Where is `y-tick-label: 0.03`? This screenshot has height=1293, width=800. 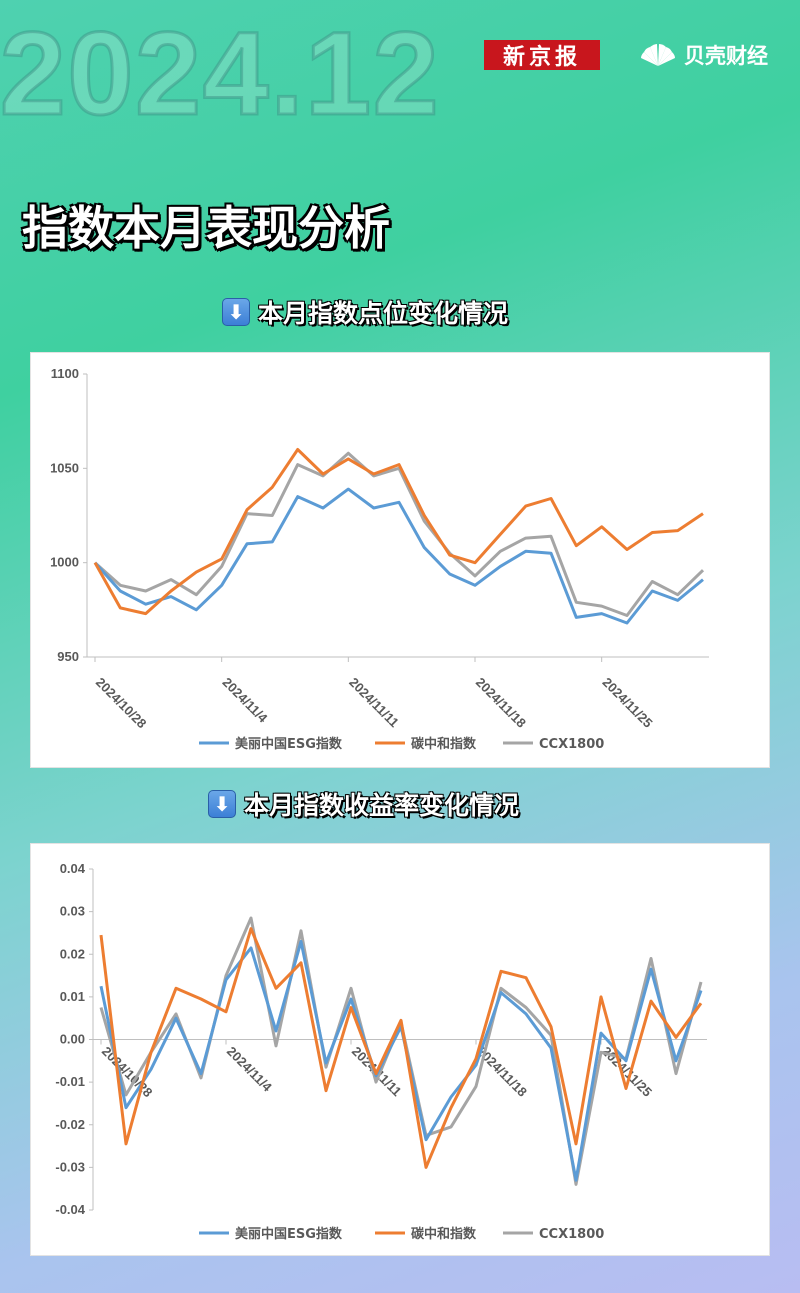
y-tick-label: 0.03 is located at coordinates (72, 911).